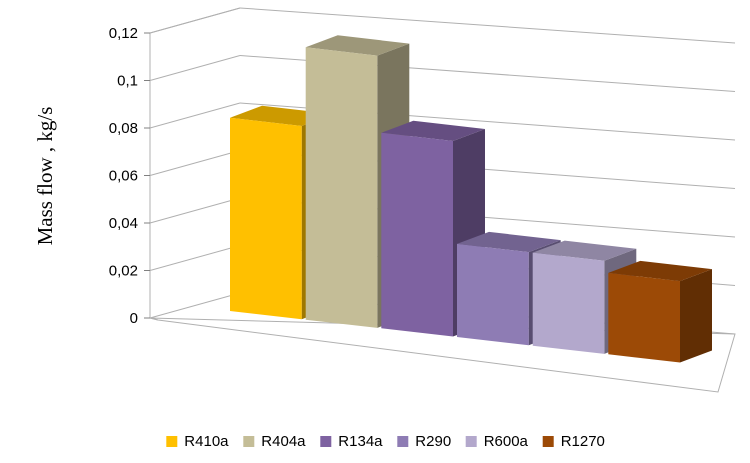 The width and height of the screenshot is (750, 463). I want to click on y-tick-label: 0,08, so click(123, 128).